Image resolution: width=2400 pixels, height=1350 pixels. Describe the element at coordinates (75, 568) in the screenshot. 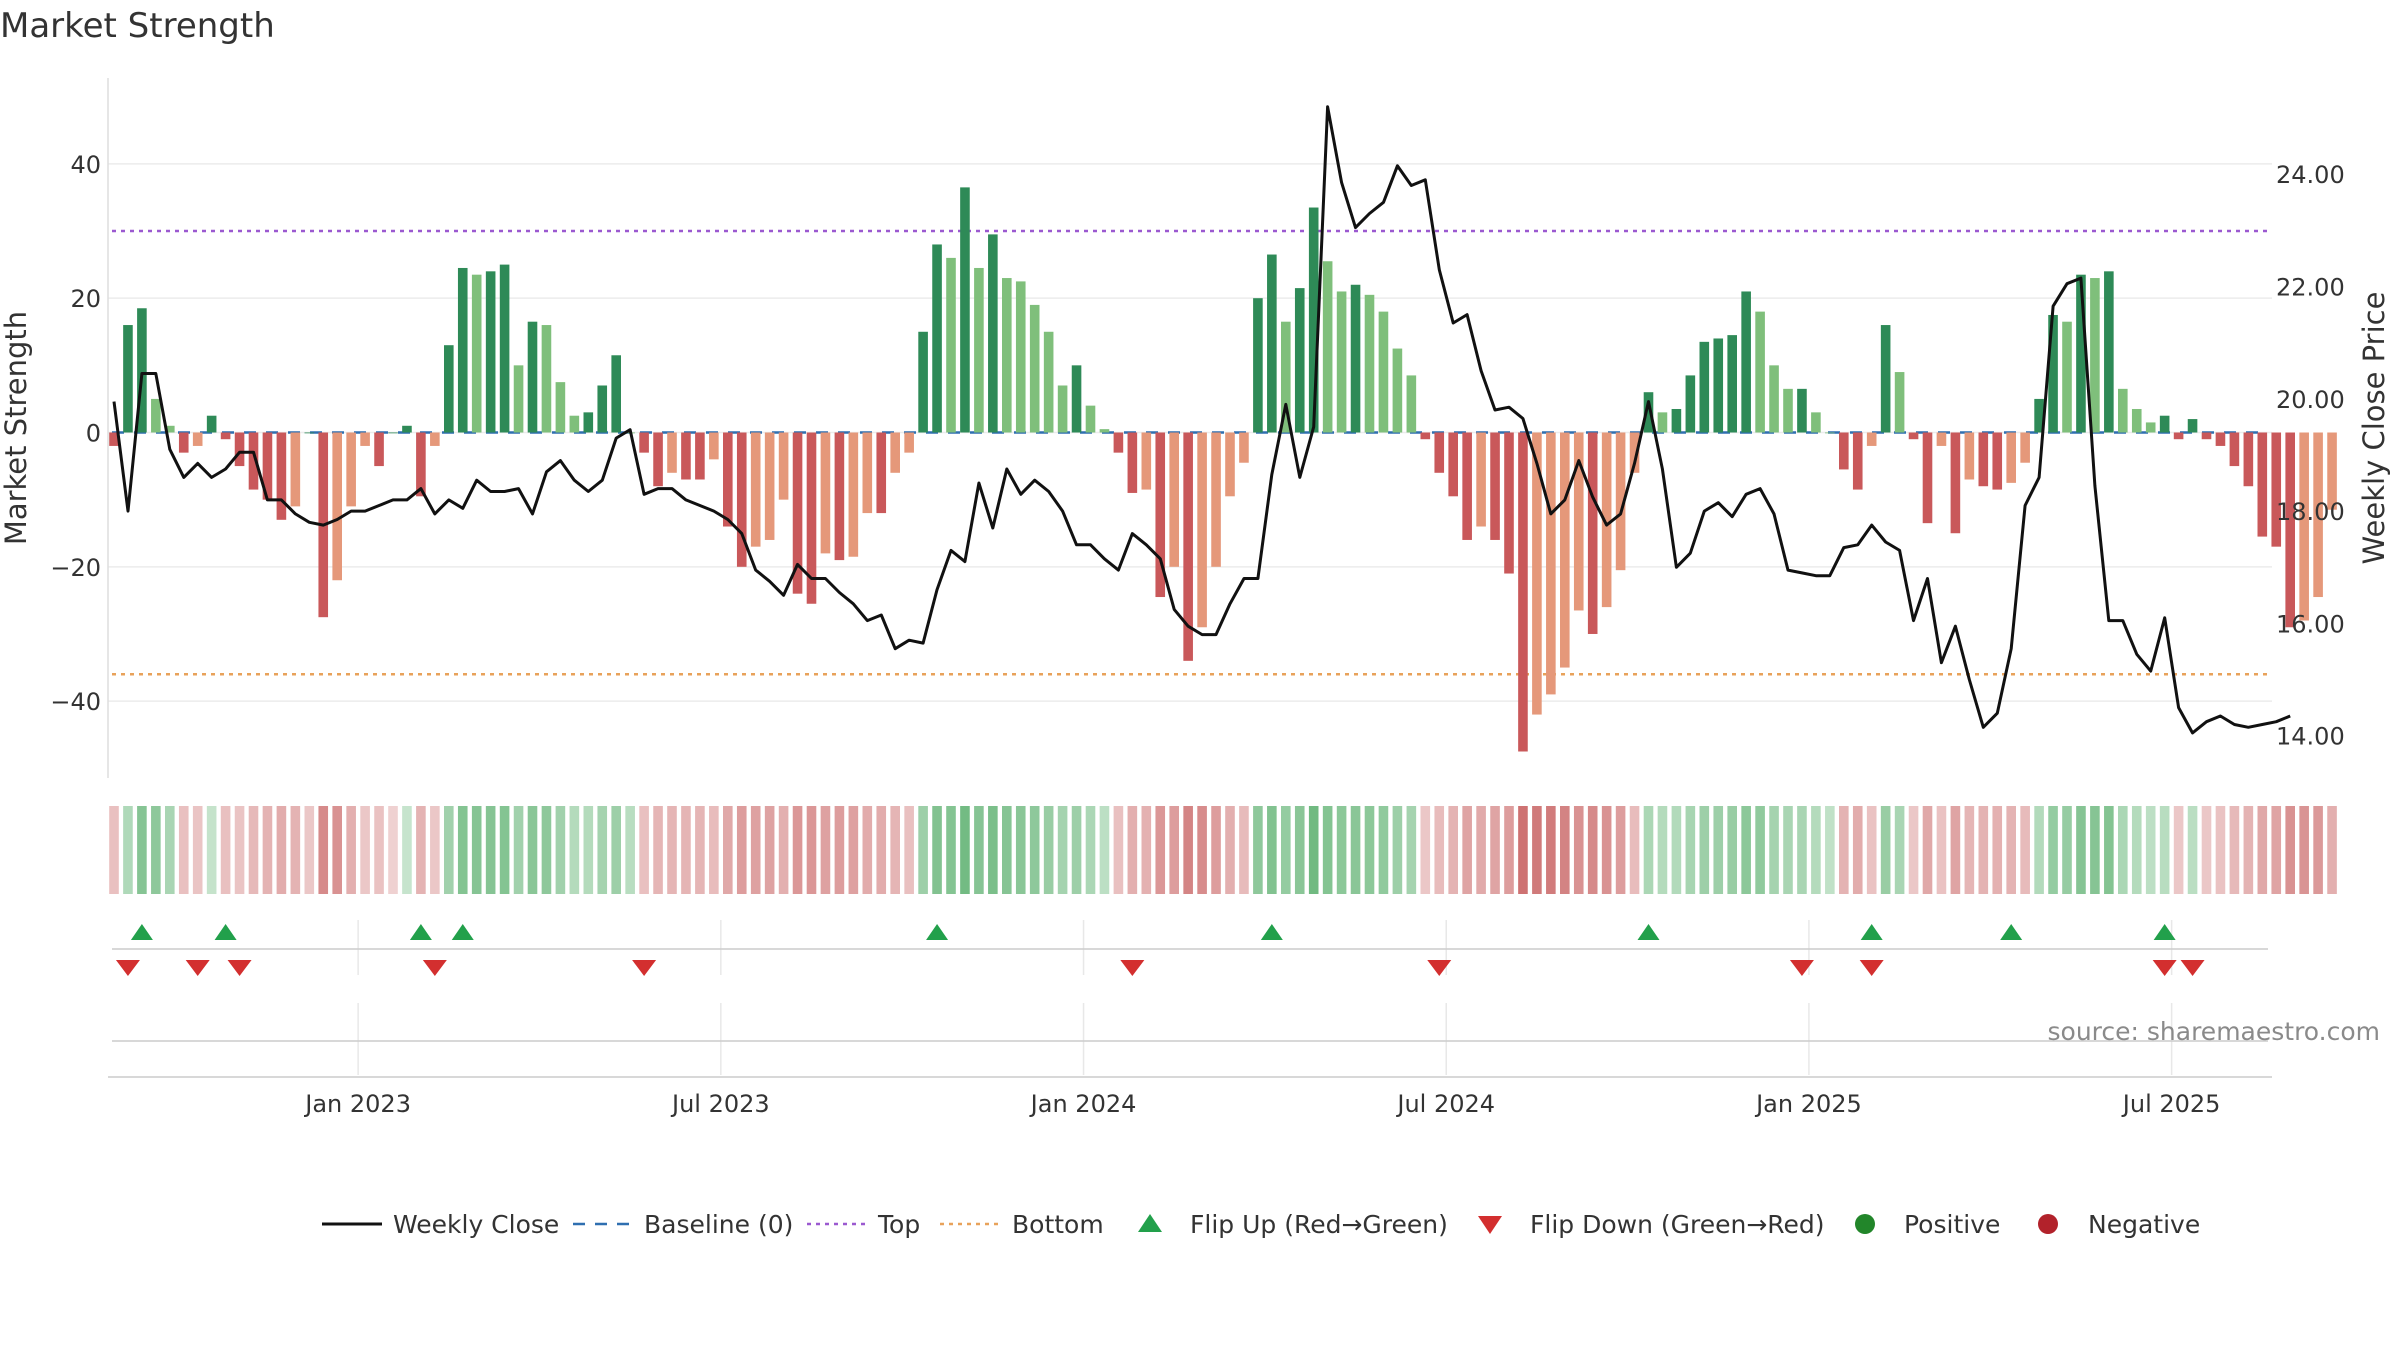

I see `y-tick-label: −20` at that location.